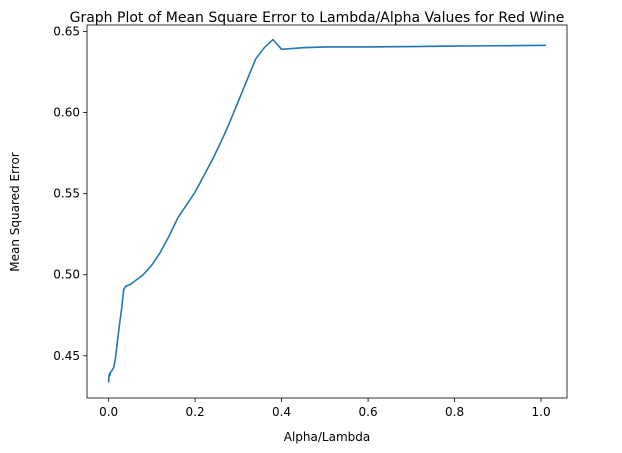  I want to click on y-axis: 0.45 0.50 0.55 0.60 0.65, so click(70, 193).